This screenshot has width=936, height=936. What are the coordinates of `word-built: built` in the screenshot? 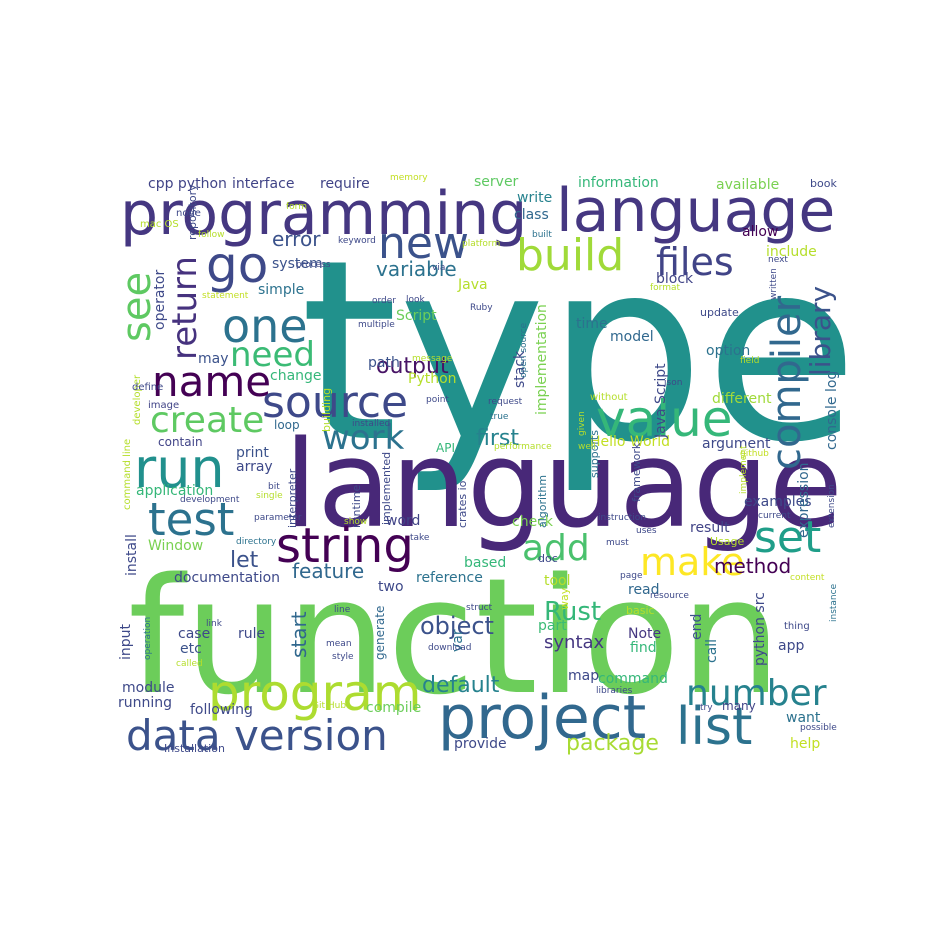 It's located at (542, 235).